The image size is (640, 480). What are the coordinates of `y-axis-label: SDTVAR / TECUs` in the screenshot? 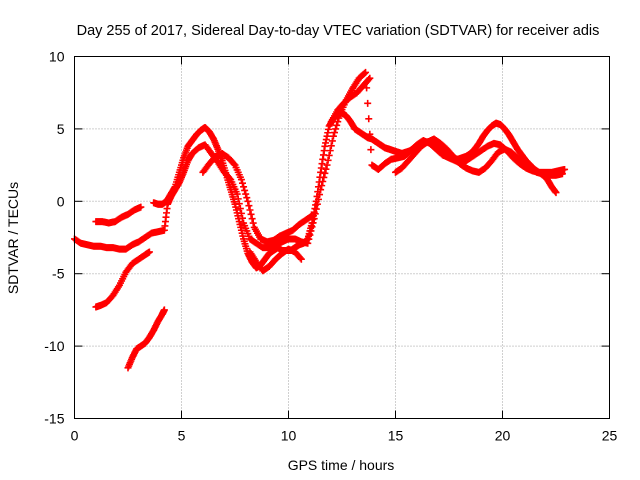 It's located at (13, 238).